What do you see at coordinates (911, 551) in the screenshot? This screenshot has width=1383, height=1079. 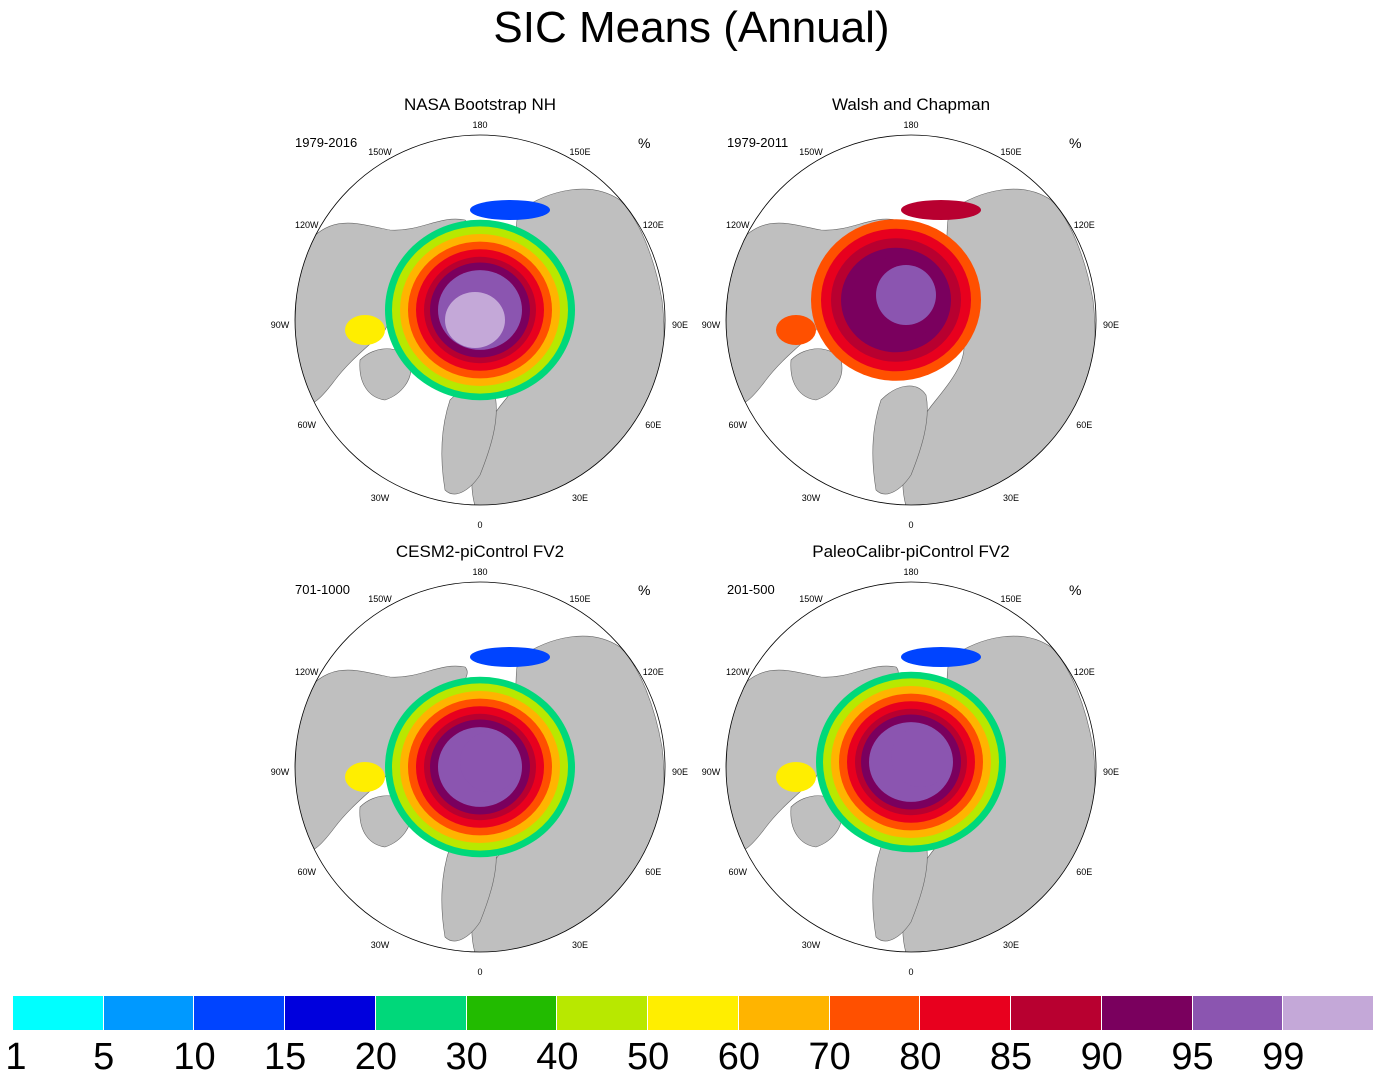 I see `panel-title-4: PaleoCalibr-piControl FV2` at bounding box center [911, 551].